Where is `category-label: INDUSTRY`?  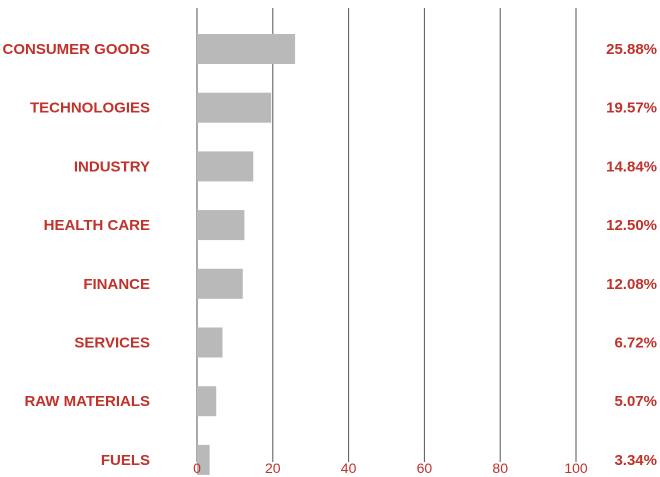
category-label: INDUSTRY is located at coordinates (112, 166).